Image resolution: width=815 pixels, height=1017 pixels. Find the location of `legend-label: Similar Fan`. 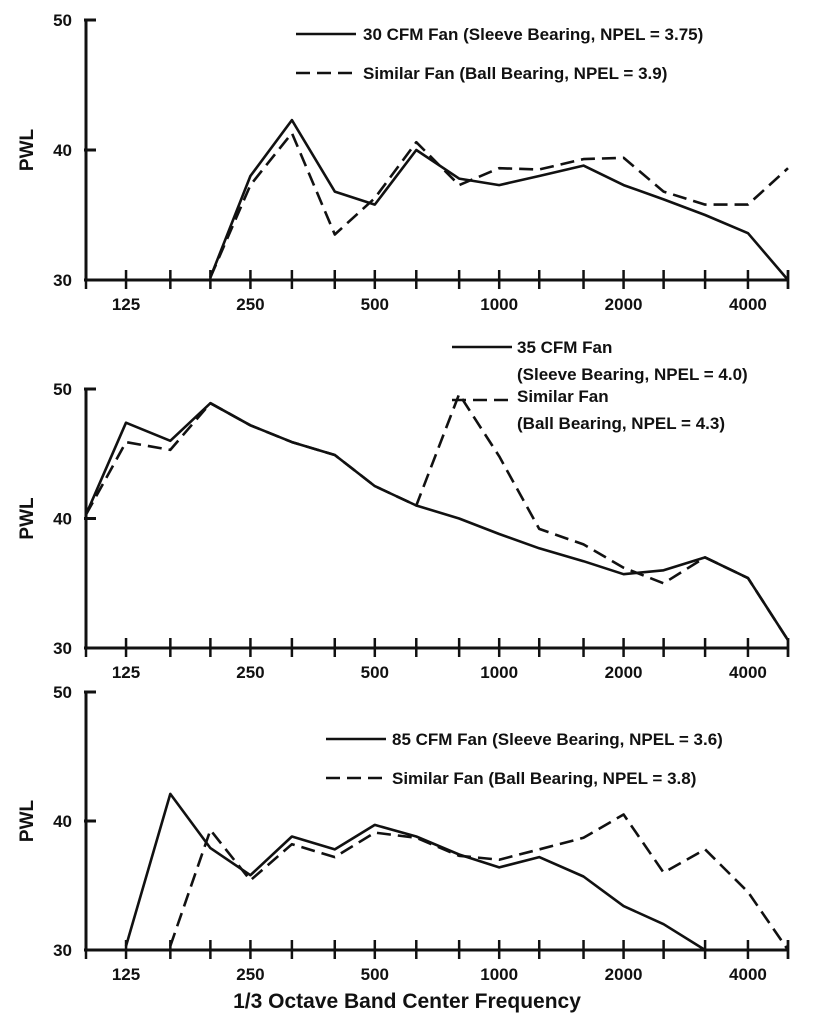

legend-label: Similar Fan is located at coordinates (563, 396).